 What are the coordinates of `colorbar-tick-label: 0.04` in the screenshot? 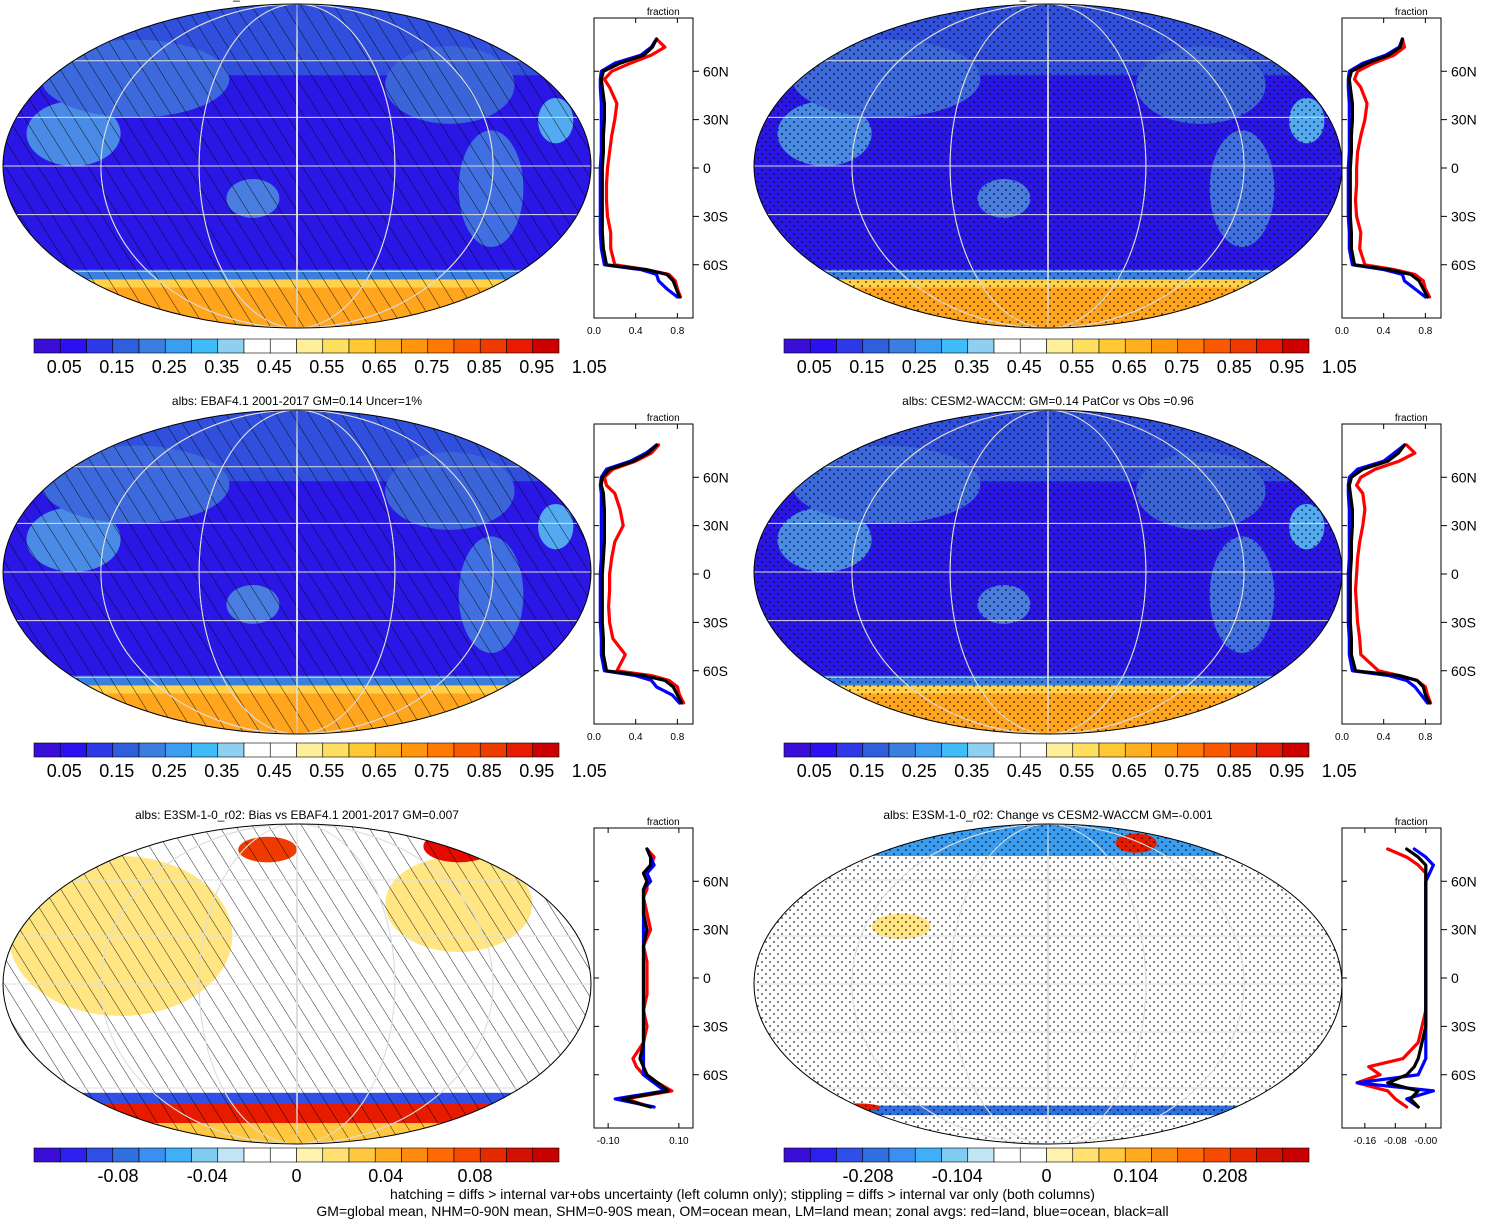 It's located at (385, 1176).